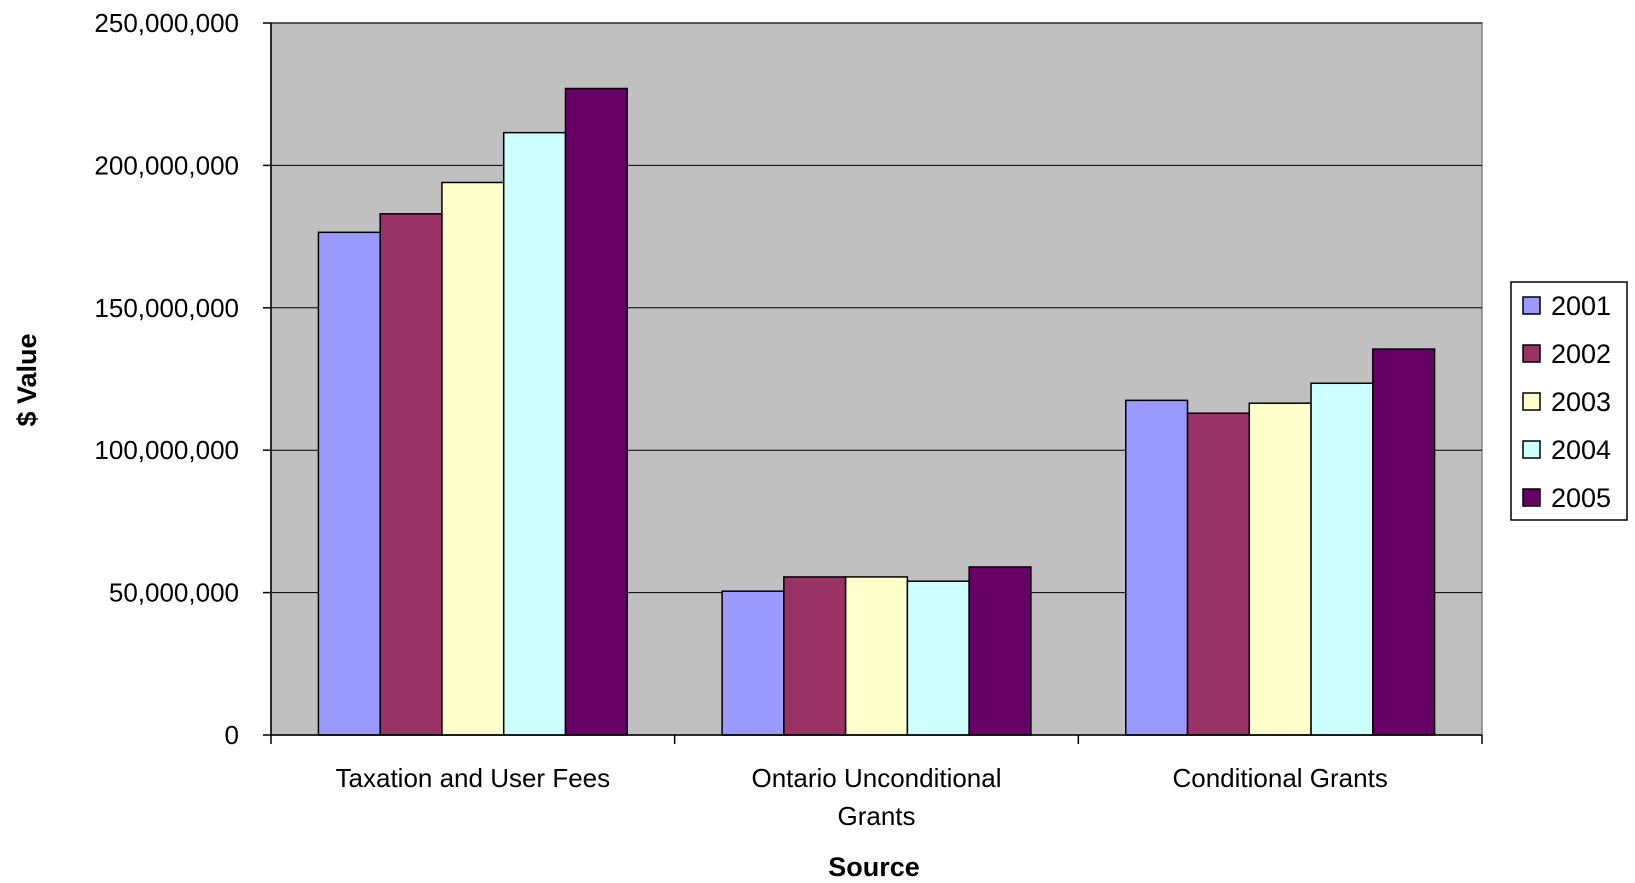 Image resolution: width=1635 pixels, height=883 pixels. I want to click on legend-label-2002: 2002, so click(1581, 354).